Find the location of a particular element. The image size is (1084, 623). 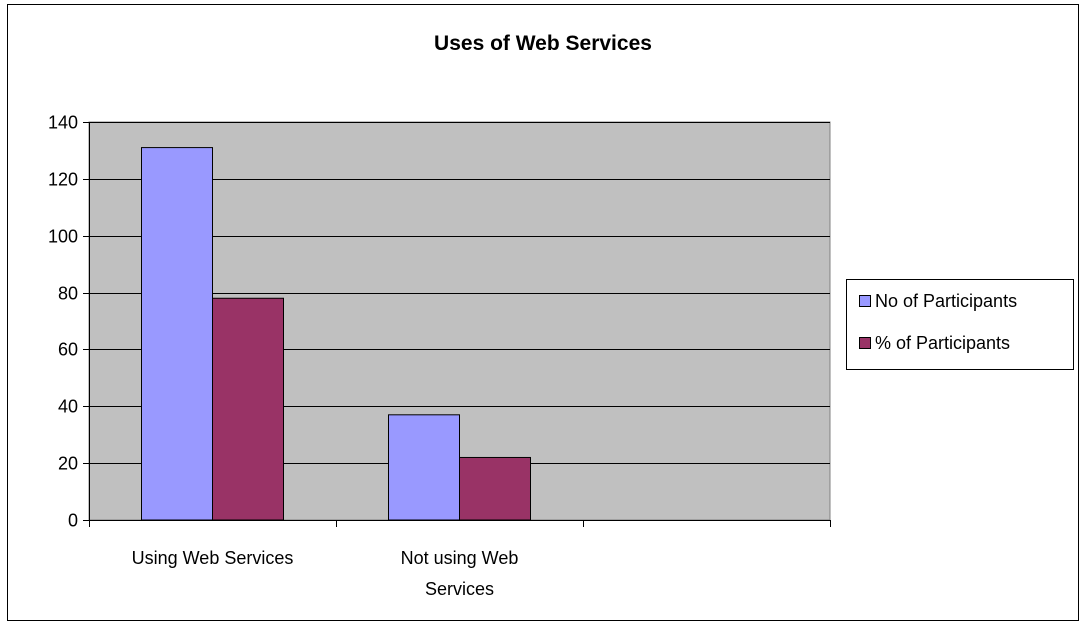

y-tick-label: 120 is located at coordinates (63, 180).